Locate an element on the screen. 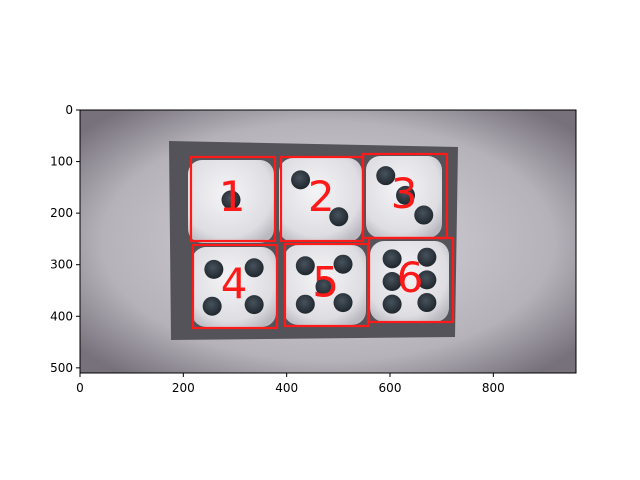 The image size is (640, 480). detection-label: 5 is located at coordinates (325, 281).